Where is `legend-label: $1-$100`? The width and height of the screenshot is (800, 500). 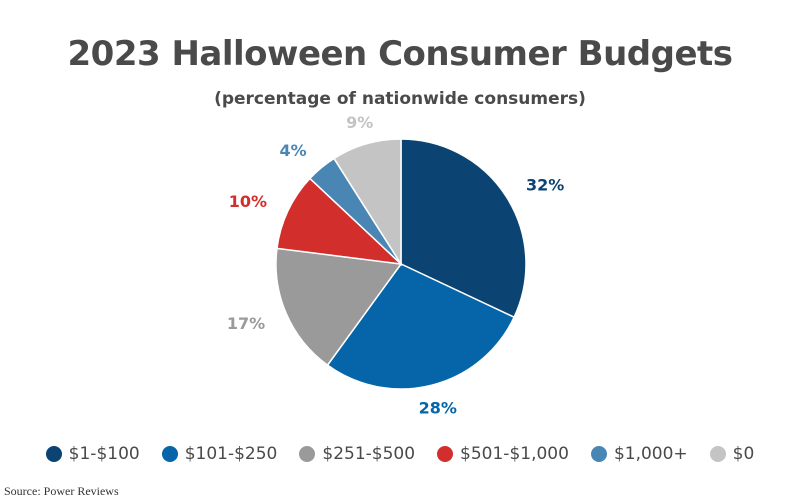
legend-label: $1-$100 is located at coordinates (104, 454).